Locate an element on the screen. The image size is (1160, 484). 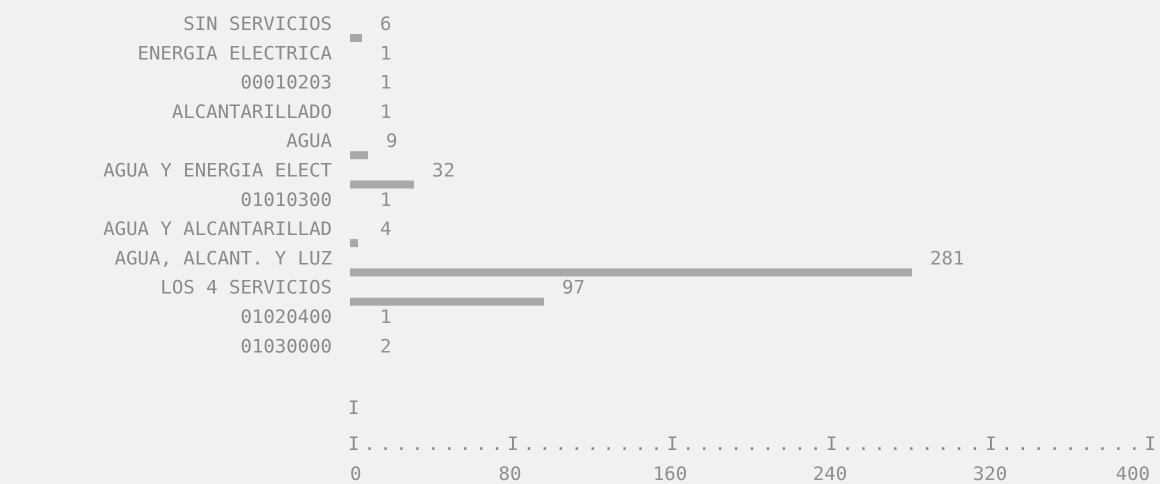
category-label: LOS 4 SERVICIOS is located at coordinates (246, 288).